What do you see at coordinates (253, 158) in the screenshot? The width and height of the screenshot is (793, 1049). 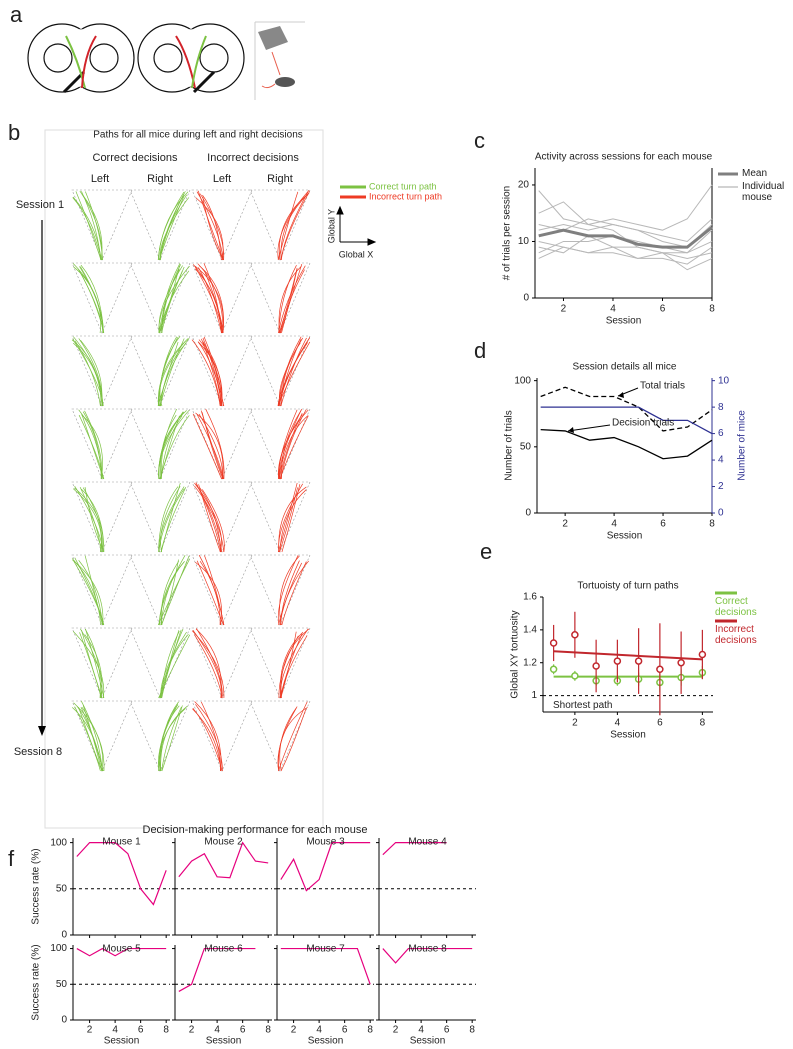 I see `group-label: Incorrect decisions` at bounding box center [253, 158].